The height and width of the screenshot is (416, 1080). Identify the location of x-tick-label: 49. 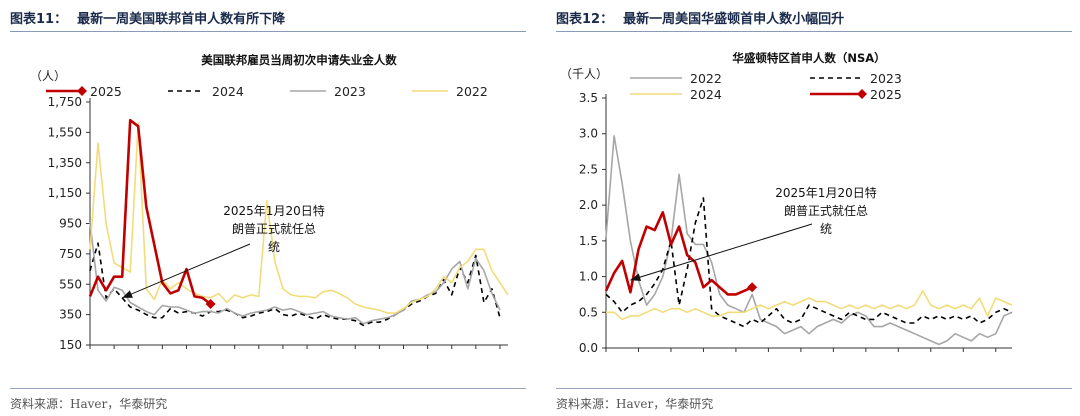
(475, 353).